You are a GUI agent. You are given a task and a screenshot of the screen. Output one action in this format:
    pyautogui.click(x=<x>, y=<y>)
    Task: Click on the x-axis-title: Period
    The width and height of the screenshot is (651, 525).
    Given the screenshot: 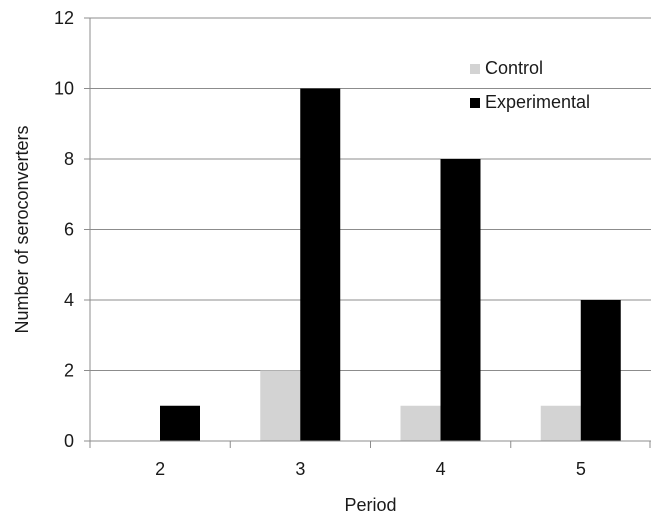 What is the action you would take?
    pyautogui.click(x=370, y=505)
    